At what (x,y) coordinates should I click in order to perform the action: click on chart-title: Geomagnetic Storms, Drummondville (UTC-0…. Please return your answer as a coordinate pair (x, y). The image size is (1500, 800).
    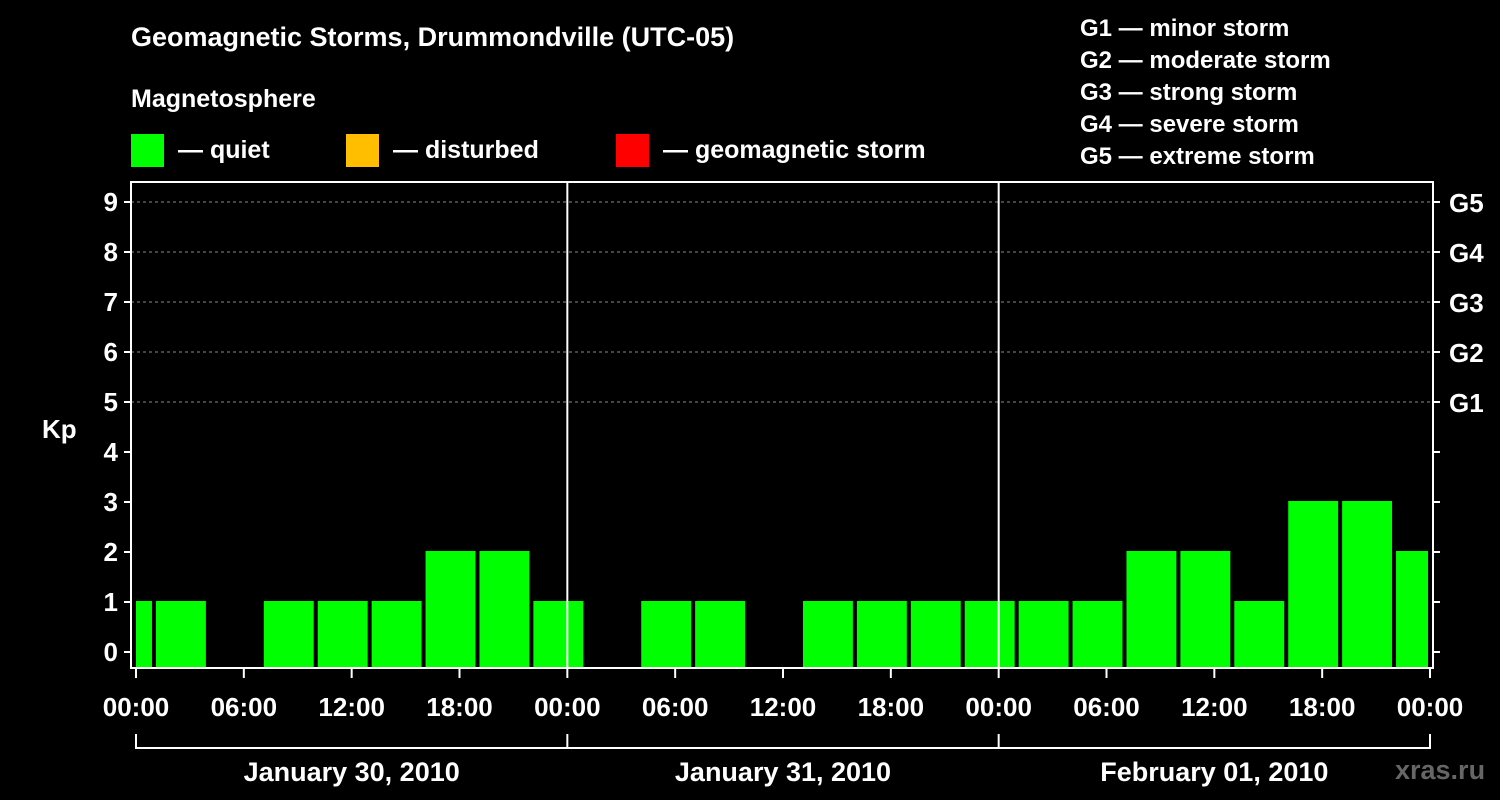
    Looking at the image, I should click on (433, 37).